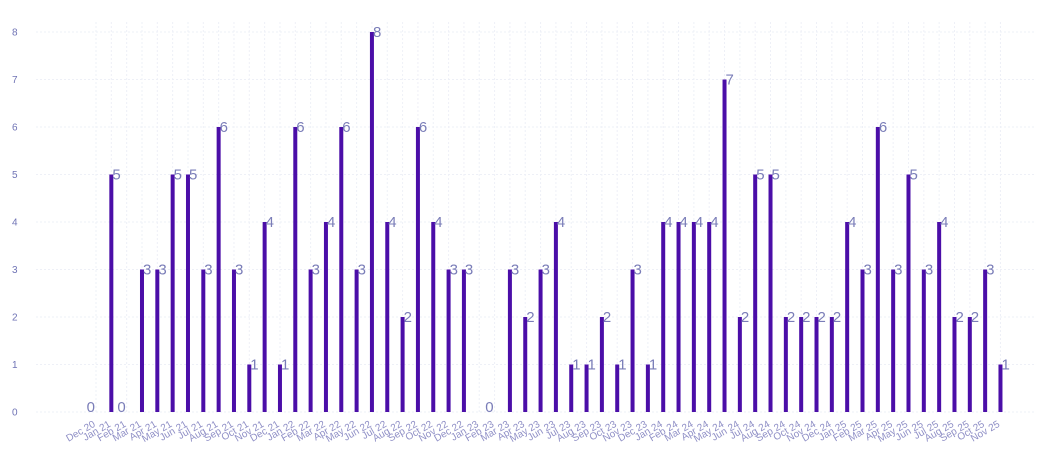  What do you see at coordinates (15, 33) in the screenshot?
I see `y-tick-label: 8` at bounding box center [15, 33].